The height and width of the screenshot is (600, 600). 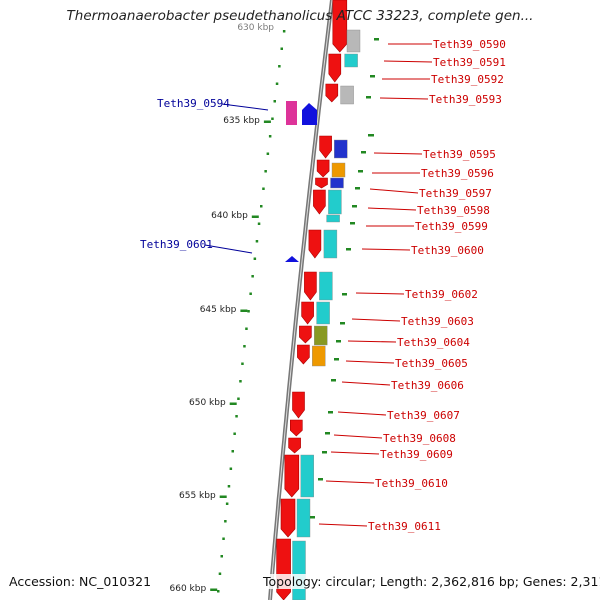 I want to click on forward-gene-label: Teth39_0611, so click(x=404, y=526).